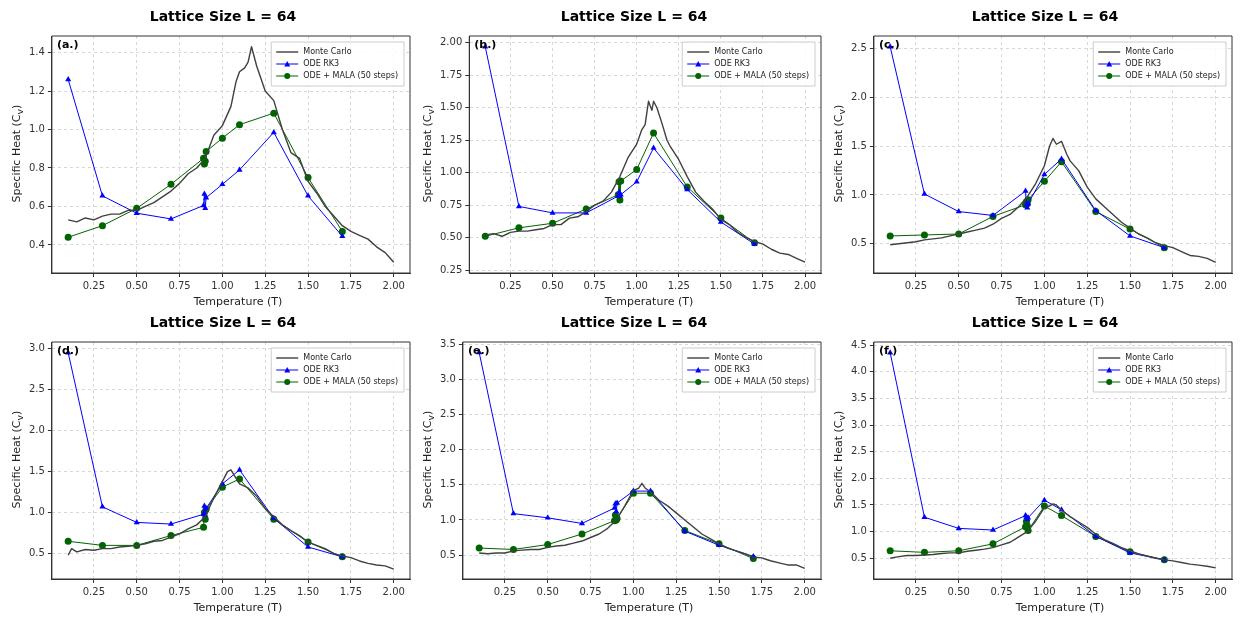  I want to click on y-tick-label: 1.2, so click(37, 90).